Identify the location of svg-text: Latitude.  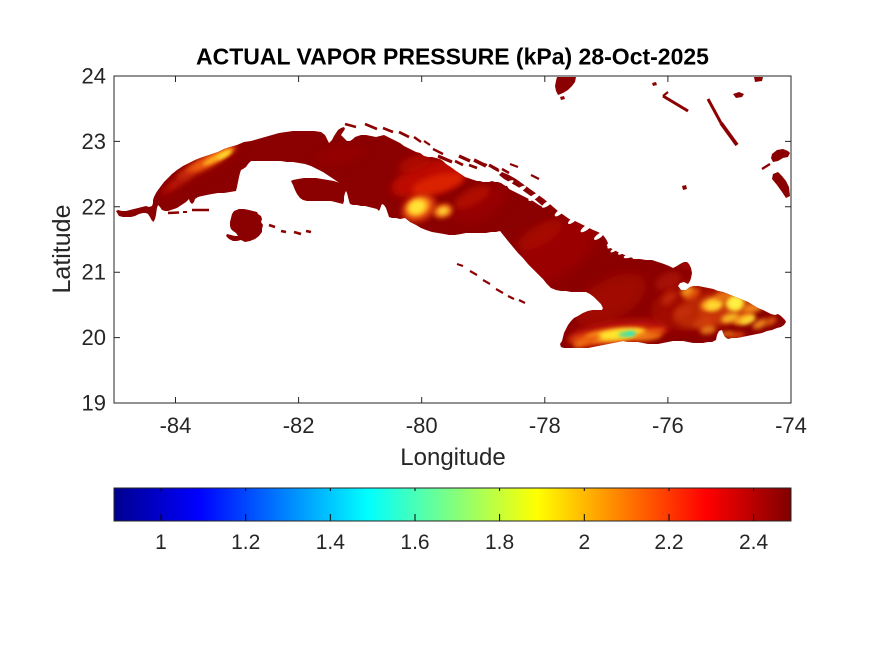
(62, 249).